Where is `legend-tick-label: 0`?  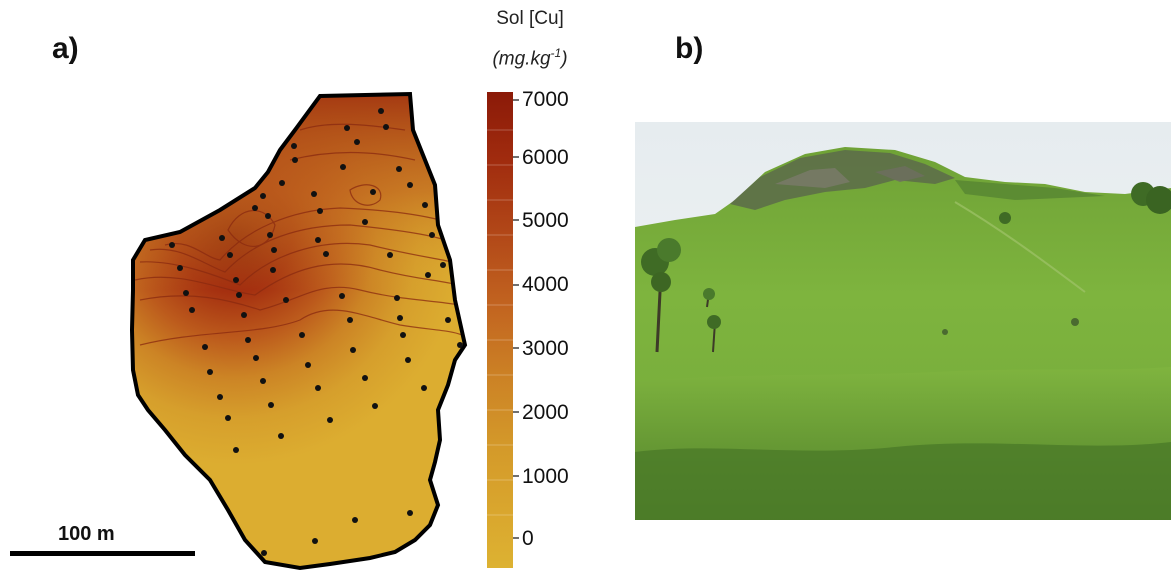
legend-tick-label: 0 is located at coordinates (528, 538).